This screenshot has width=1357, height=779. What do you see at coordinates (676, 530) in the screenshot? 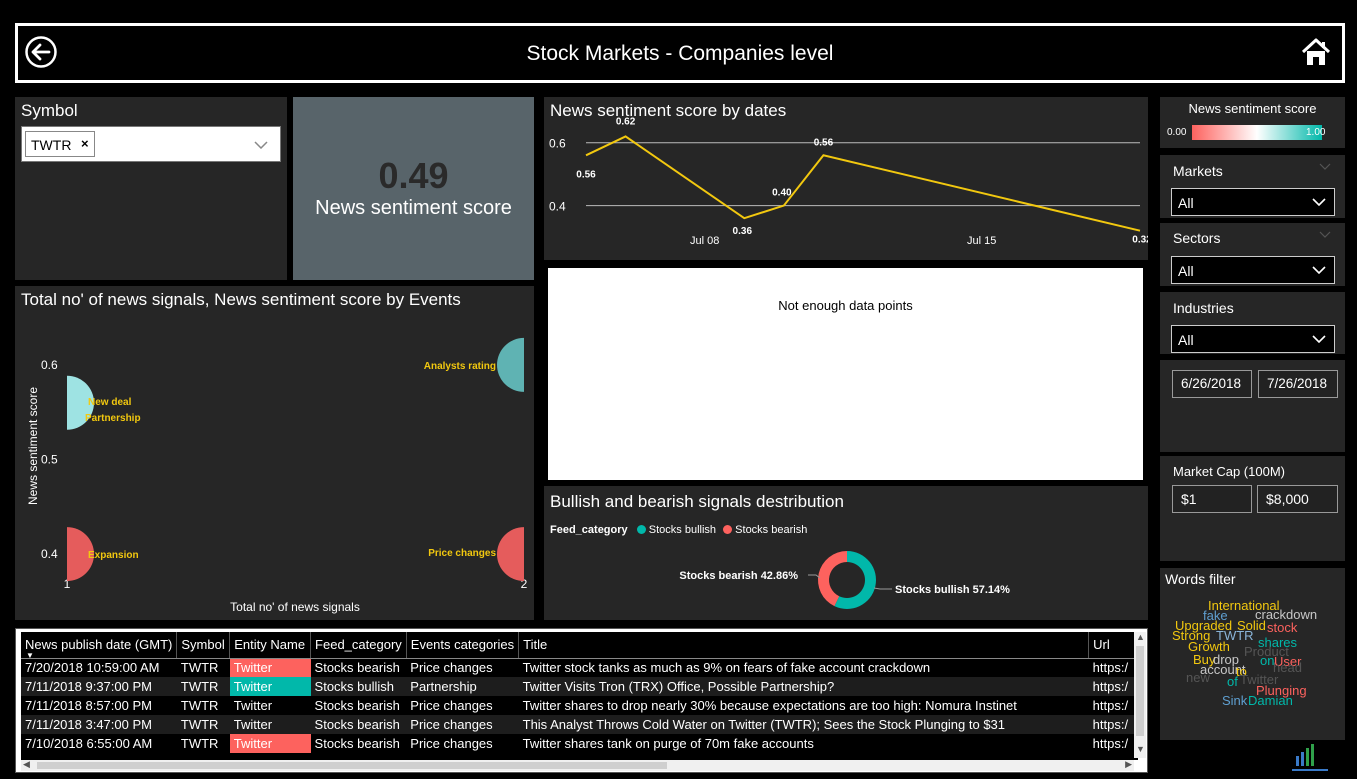
I see `legend-item-bullish: Stocks bullish` at bounding box center [676, 530].